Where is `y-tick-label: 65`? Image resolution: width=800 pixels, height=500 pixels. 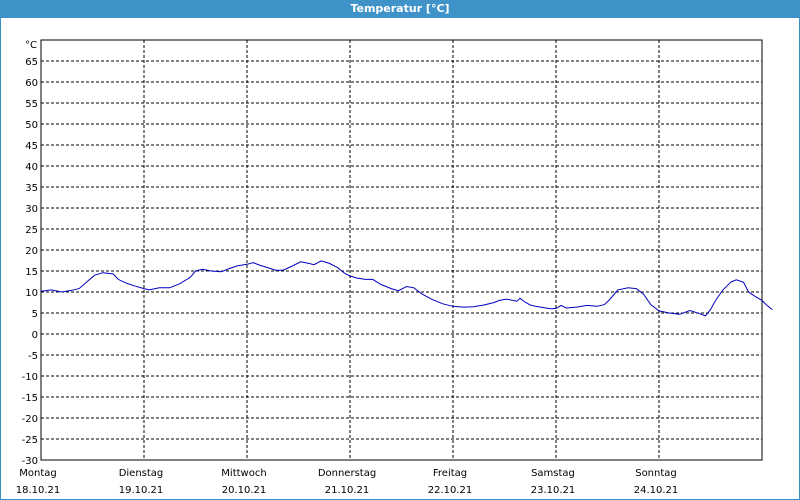
y-tick-label: 65 is located at coordinates (31, 62).